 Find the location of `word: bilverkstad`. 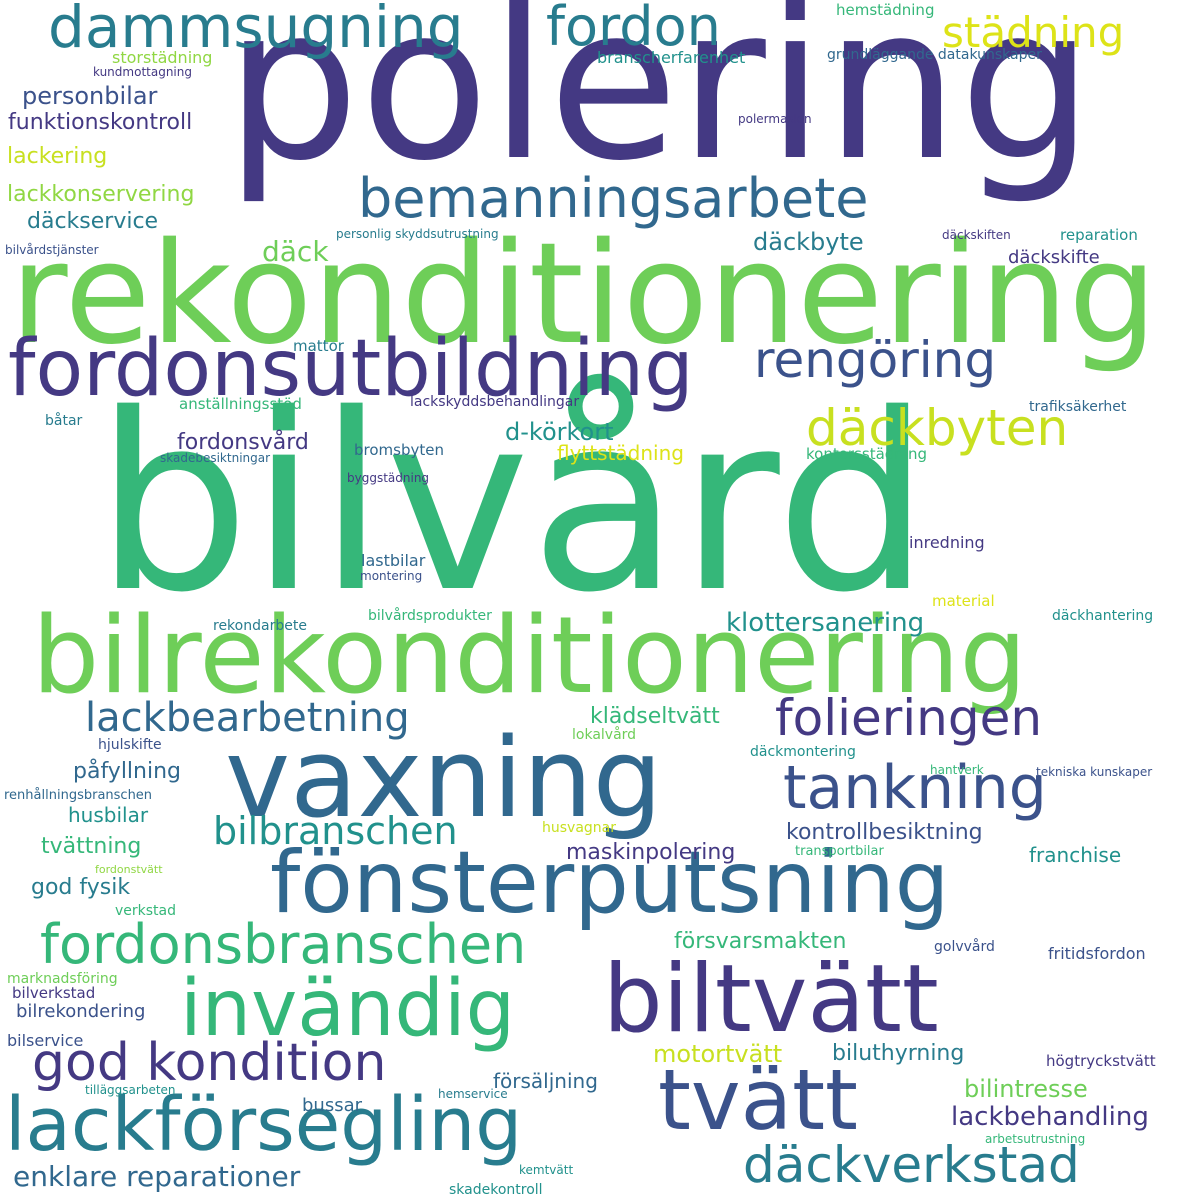

word: bilverkstad is located at coordinates (54, 993).